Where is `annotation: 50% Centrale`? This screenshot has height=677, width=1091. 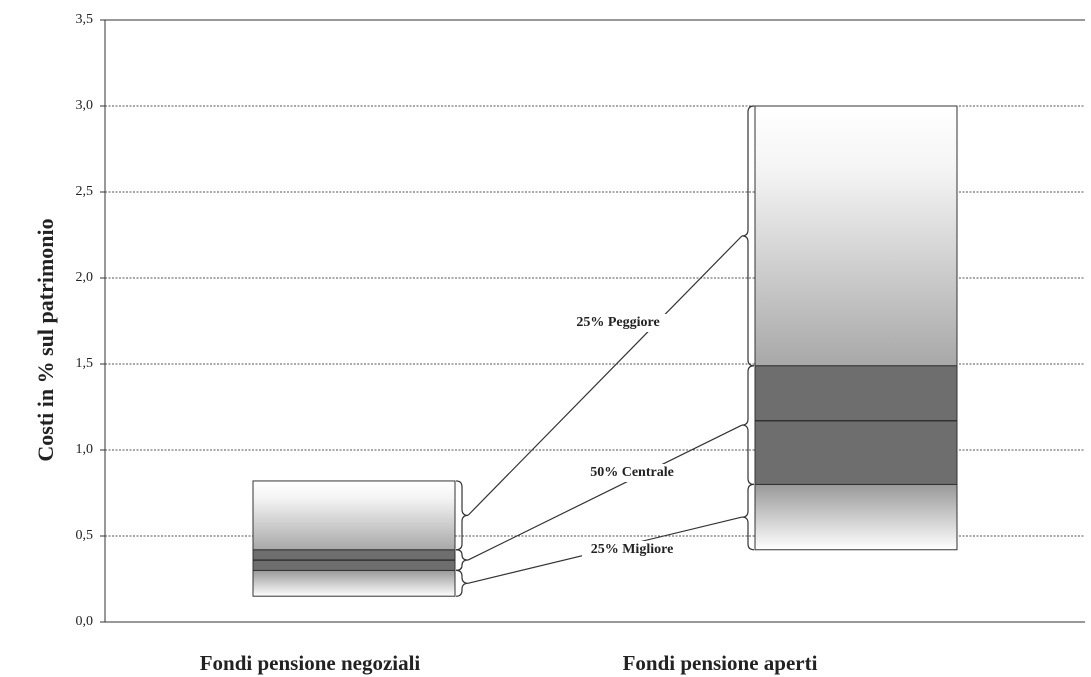 annotation: 50% Centrale is located at coordinates (632, 472).